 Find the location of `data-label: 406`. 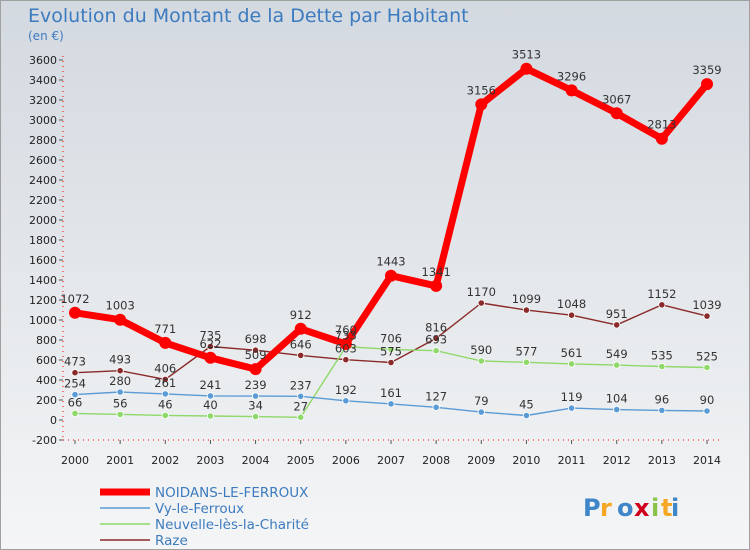

data-label: 406 is located at coordinates (165, 368).